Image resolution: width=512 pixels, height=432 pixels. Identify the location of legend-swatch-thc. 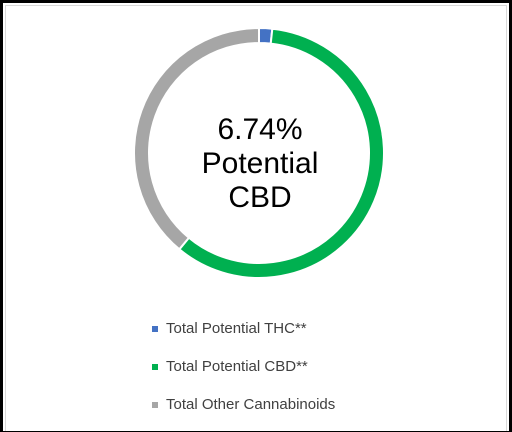
(155, 329).